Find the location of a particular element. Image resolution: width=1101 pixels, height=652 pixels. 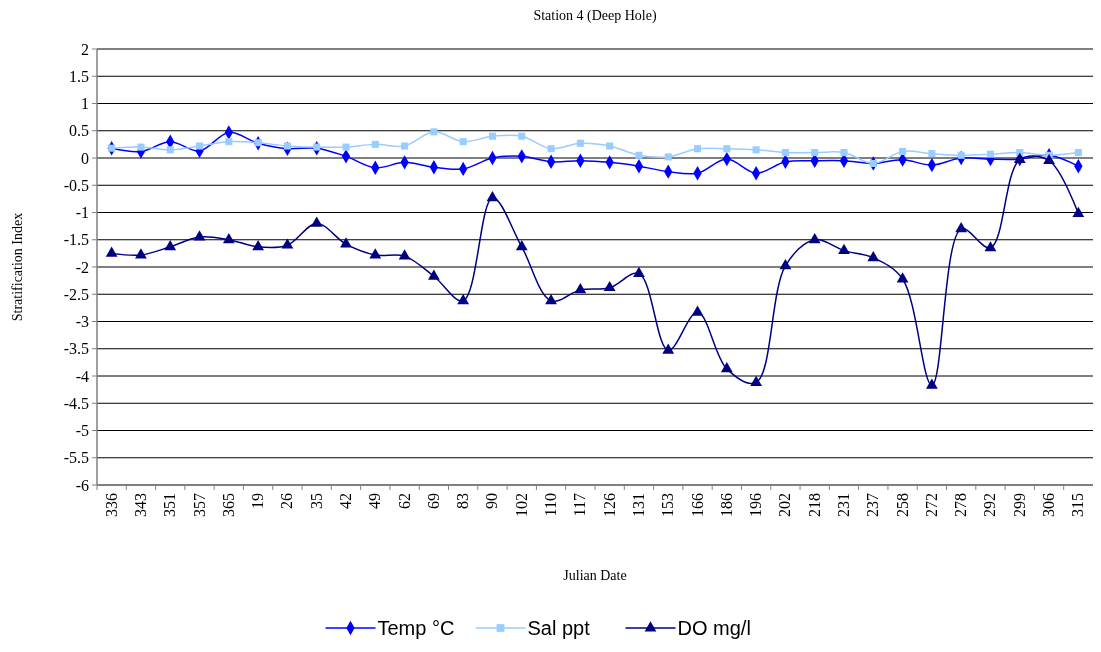

x-tick-label: 299 is located at coordinates (1019, 505).